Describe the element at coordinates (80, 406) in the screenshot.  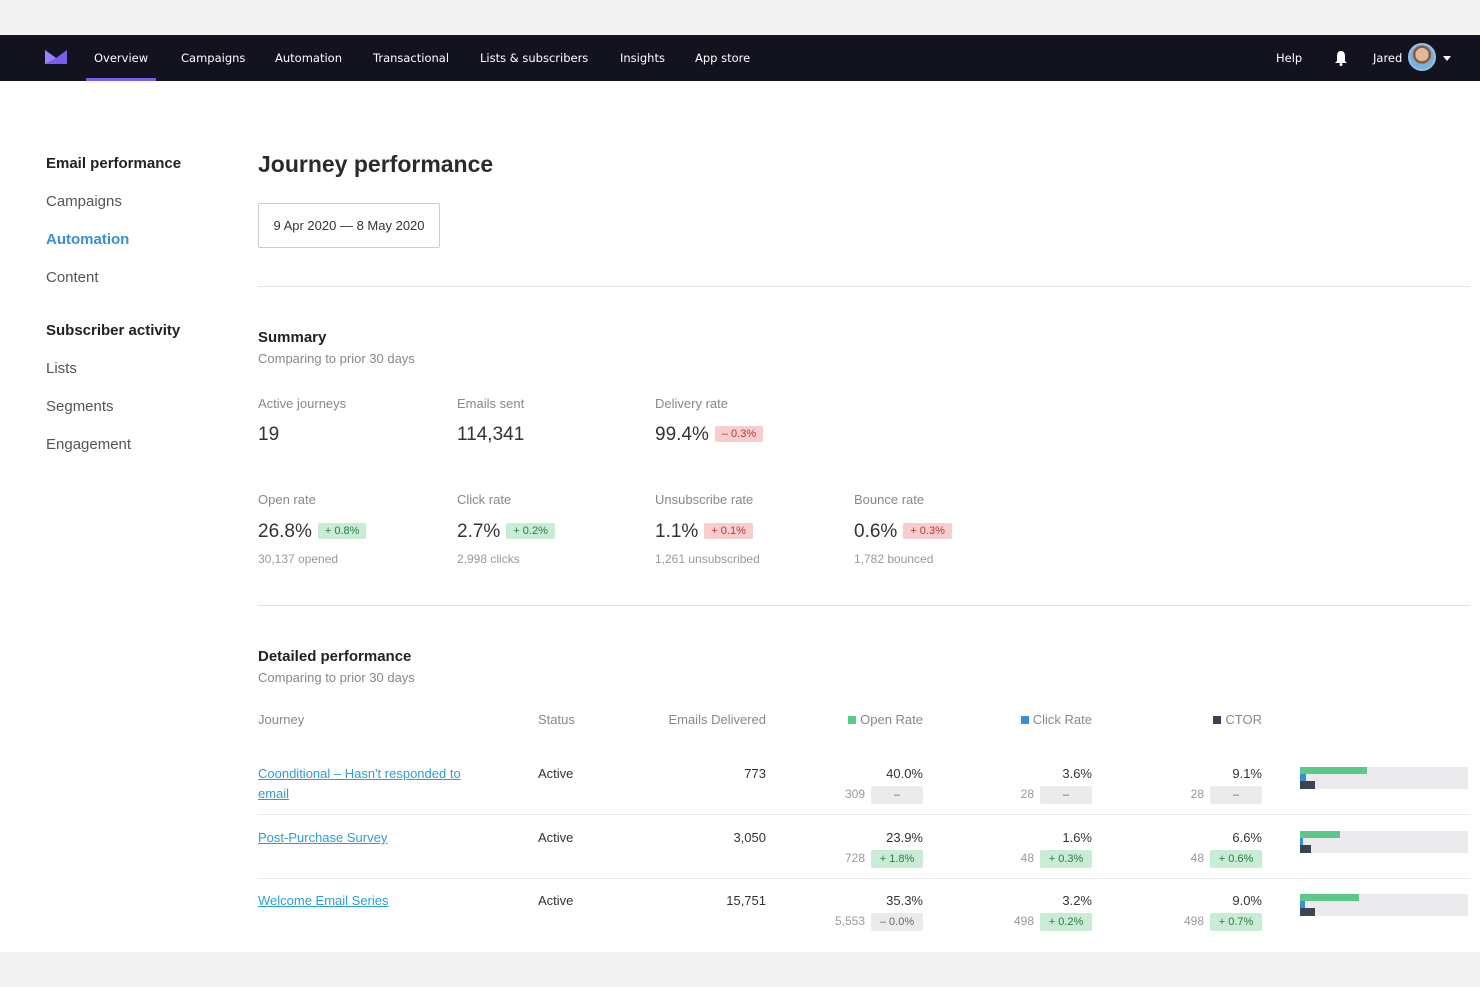
I see `sidebar-item-segments: Segments` at that location.